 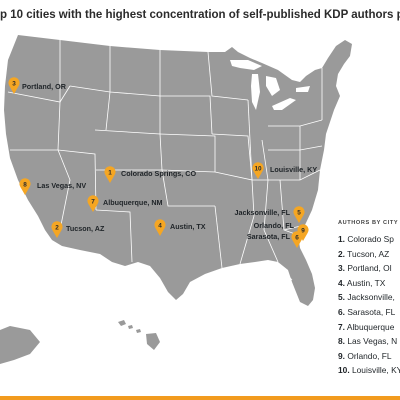 I want to click on pin-rank: 3, so click(x=14, y=83).